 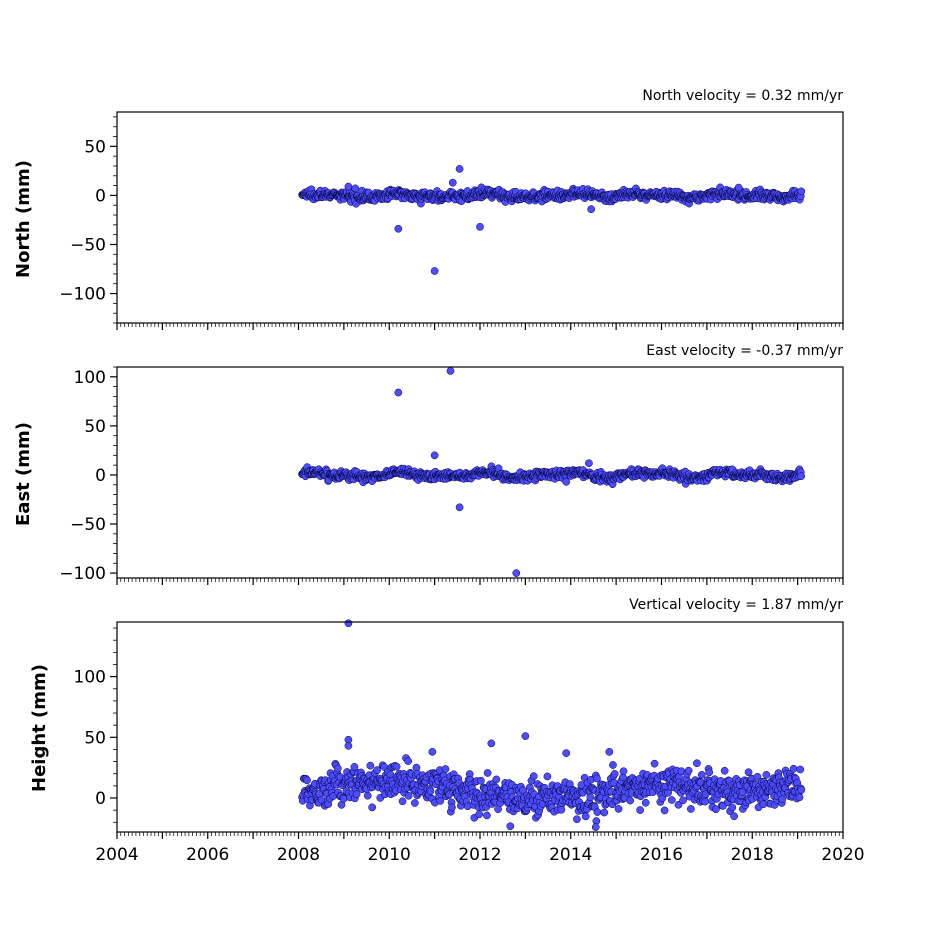 What do you see at coordinates (736, 605) in the screenshot?
I see `vertical-velocity-label: Vertical velocity = 1.87 mm/yr` at bounding box center [736, 605].